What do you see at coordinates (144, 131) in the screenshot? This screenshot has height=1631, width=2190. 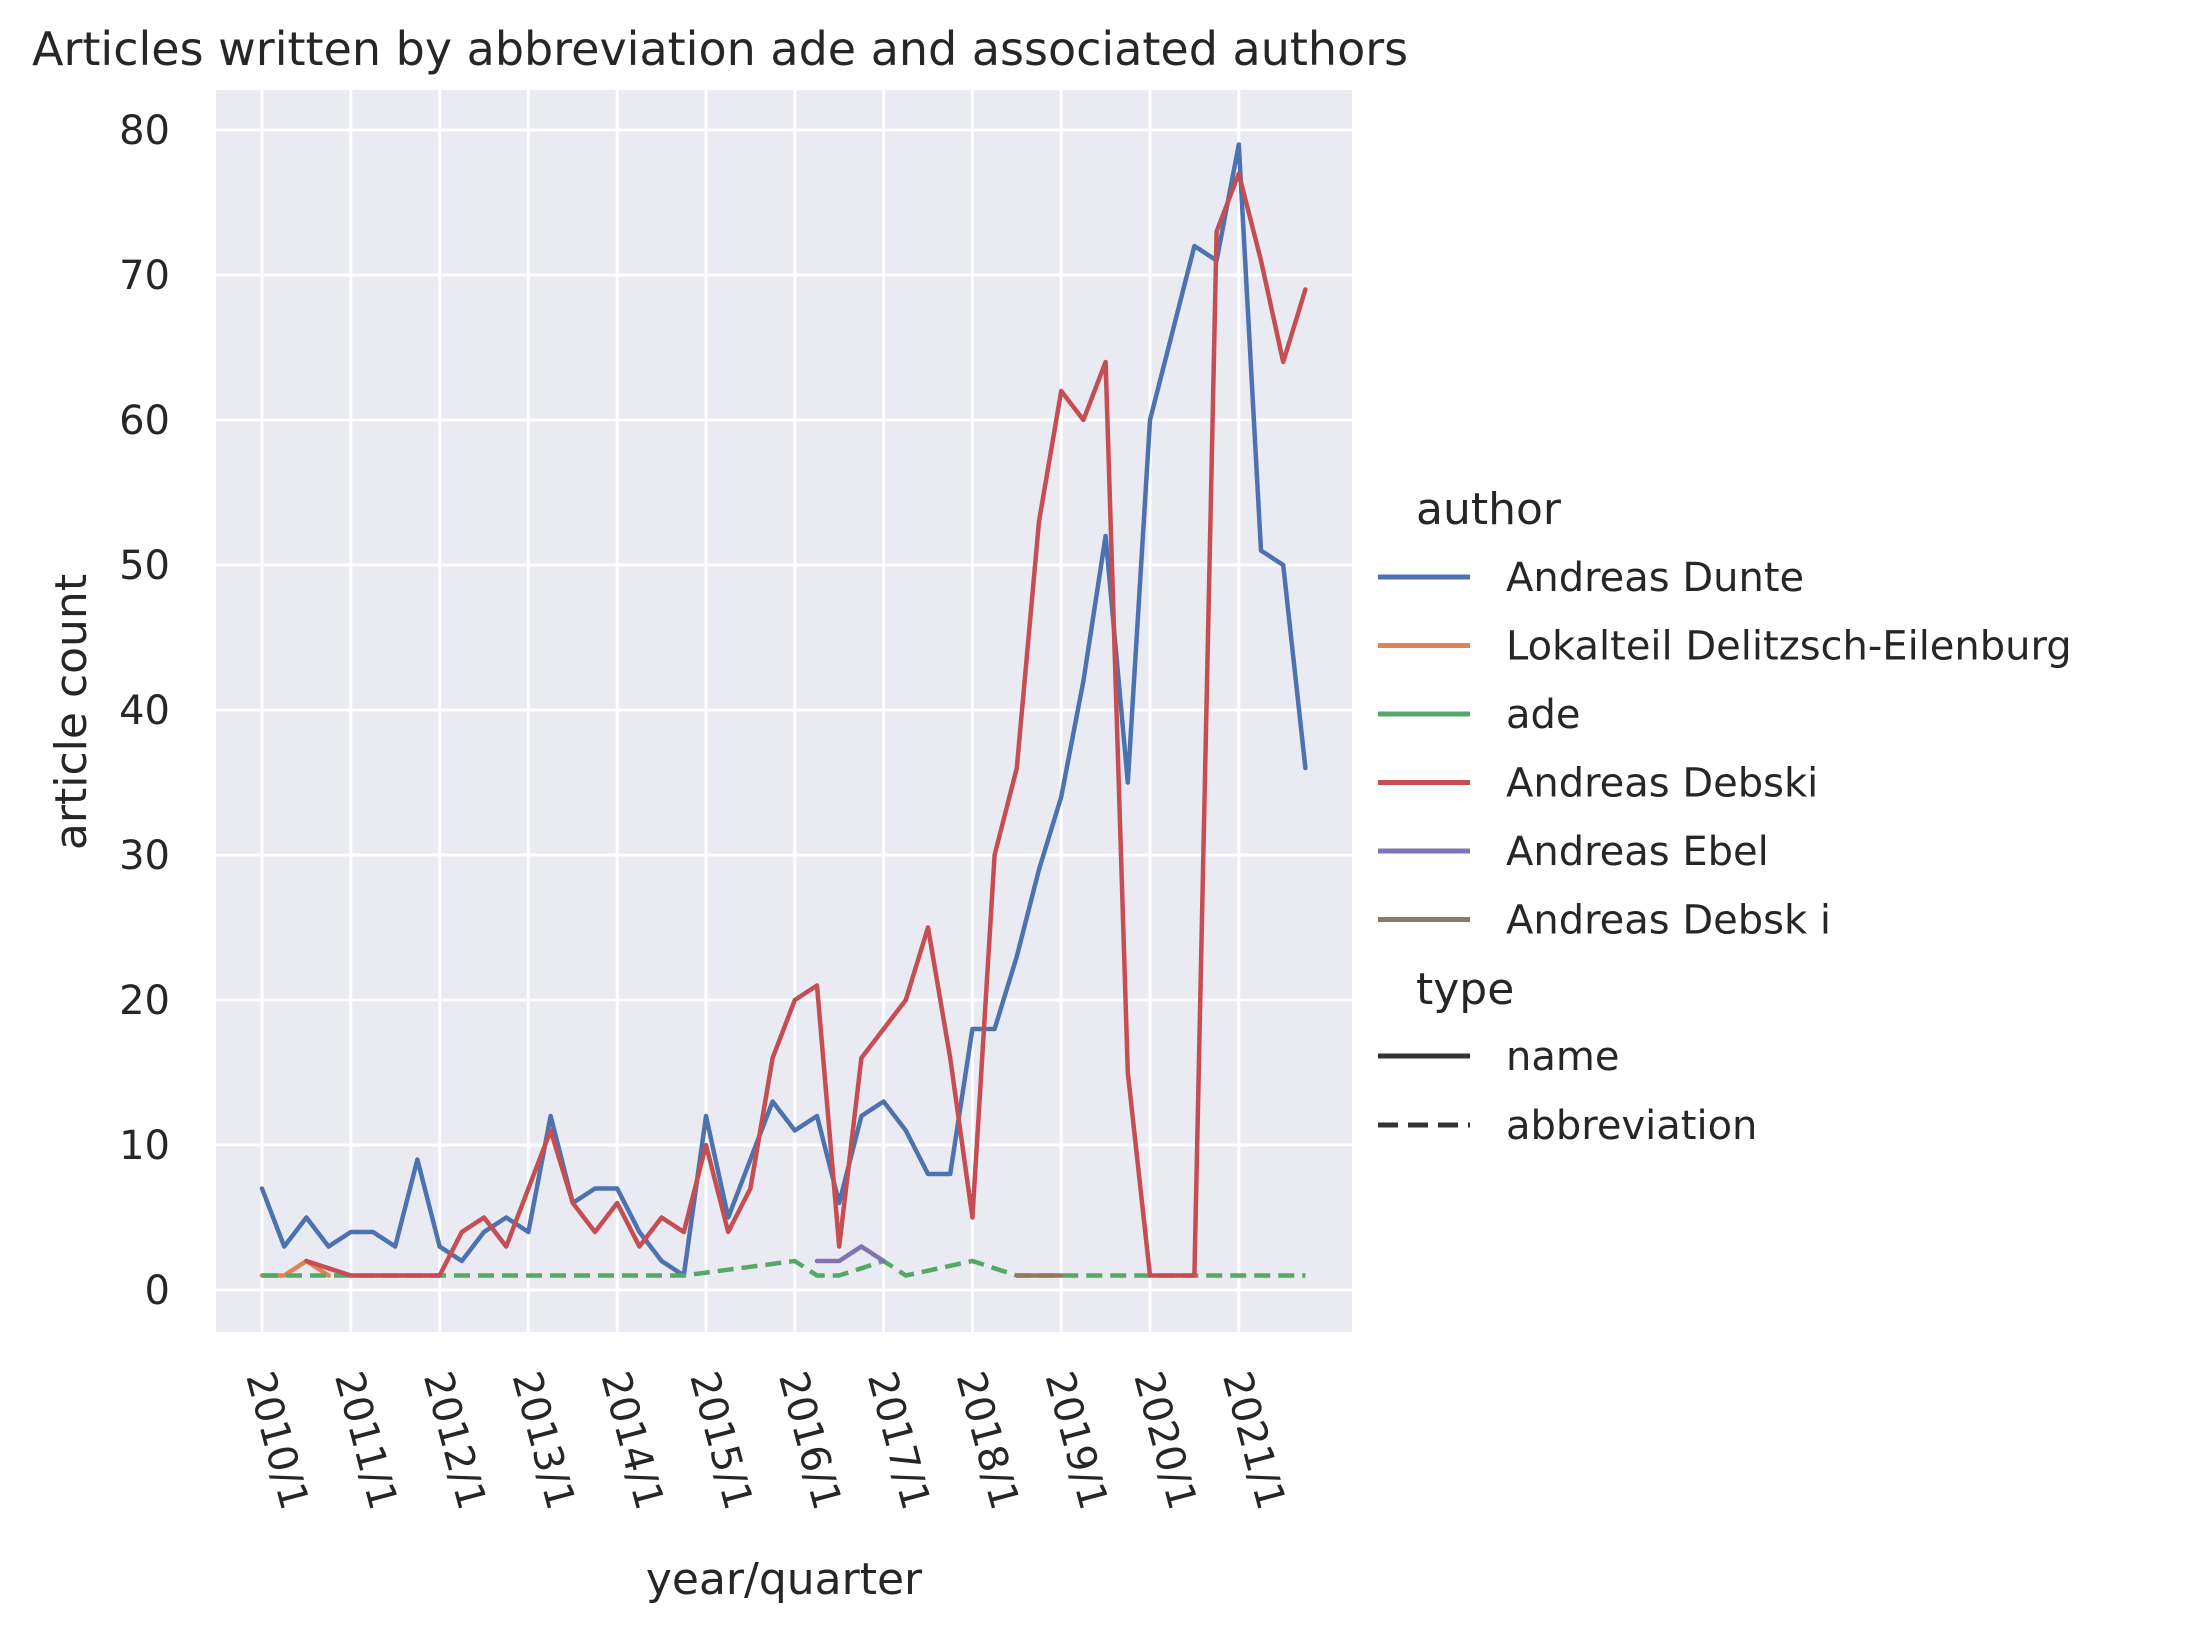 I see `y-tick-label: 80` at bounding box center [144, 131].